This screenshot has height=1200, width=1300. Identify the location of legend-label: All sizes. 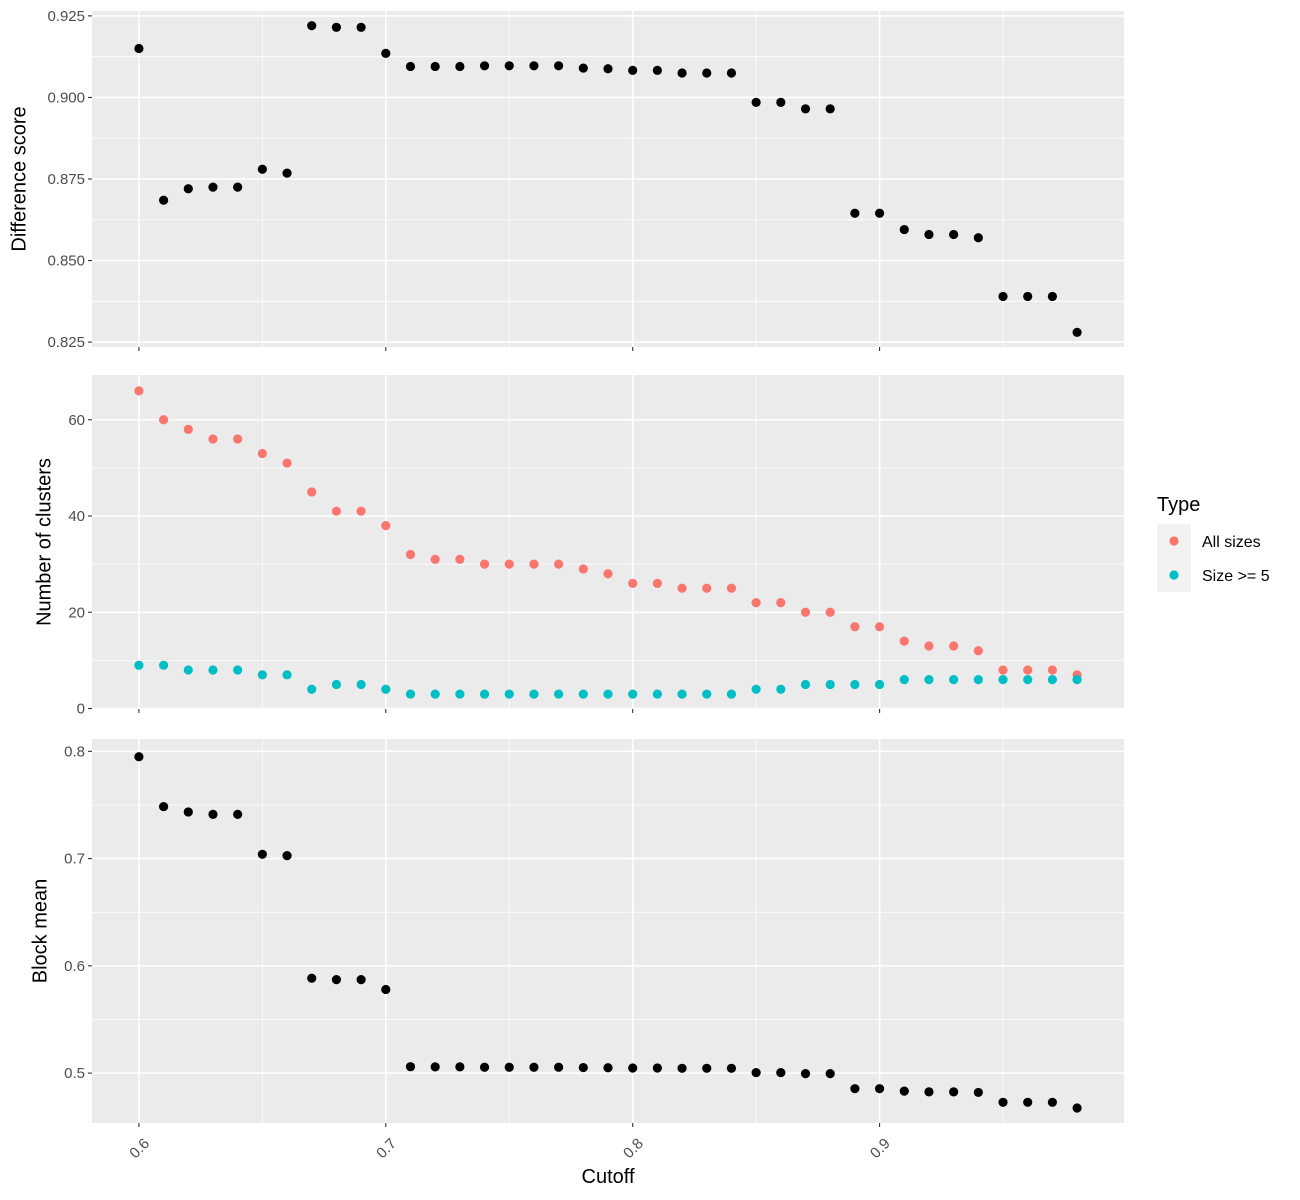
(1231, 542).